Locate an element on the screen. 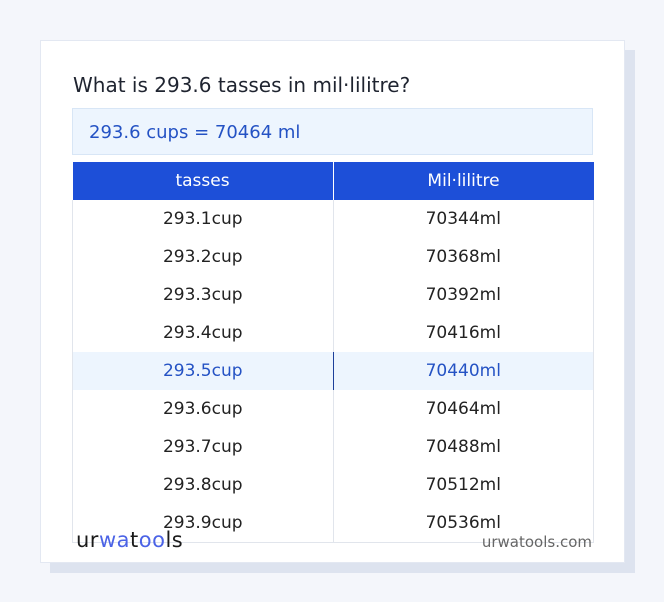  millilitre-cell: 70344ml is located at coordinates (463, 219).